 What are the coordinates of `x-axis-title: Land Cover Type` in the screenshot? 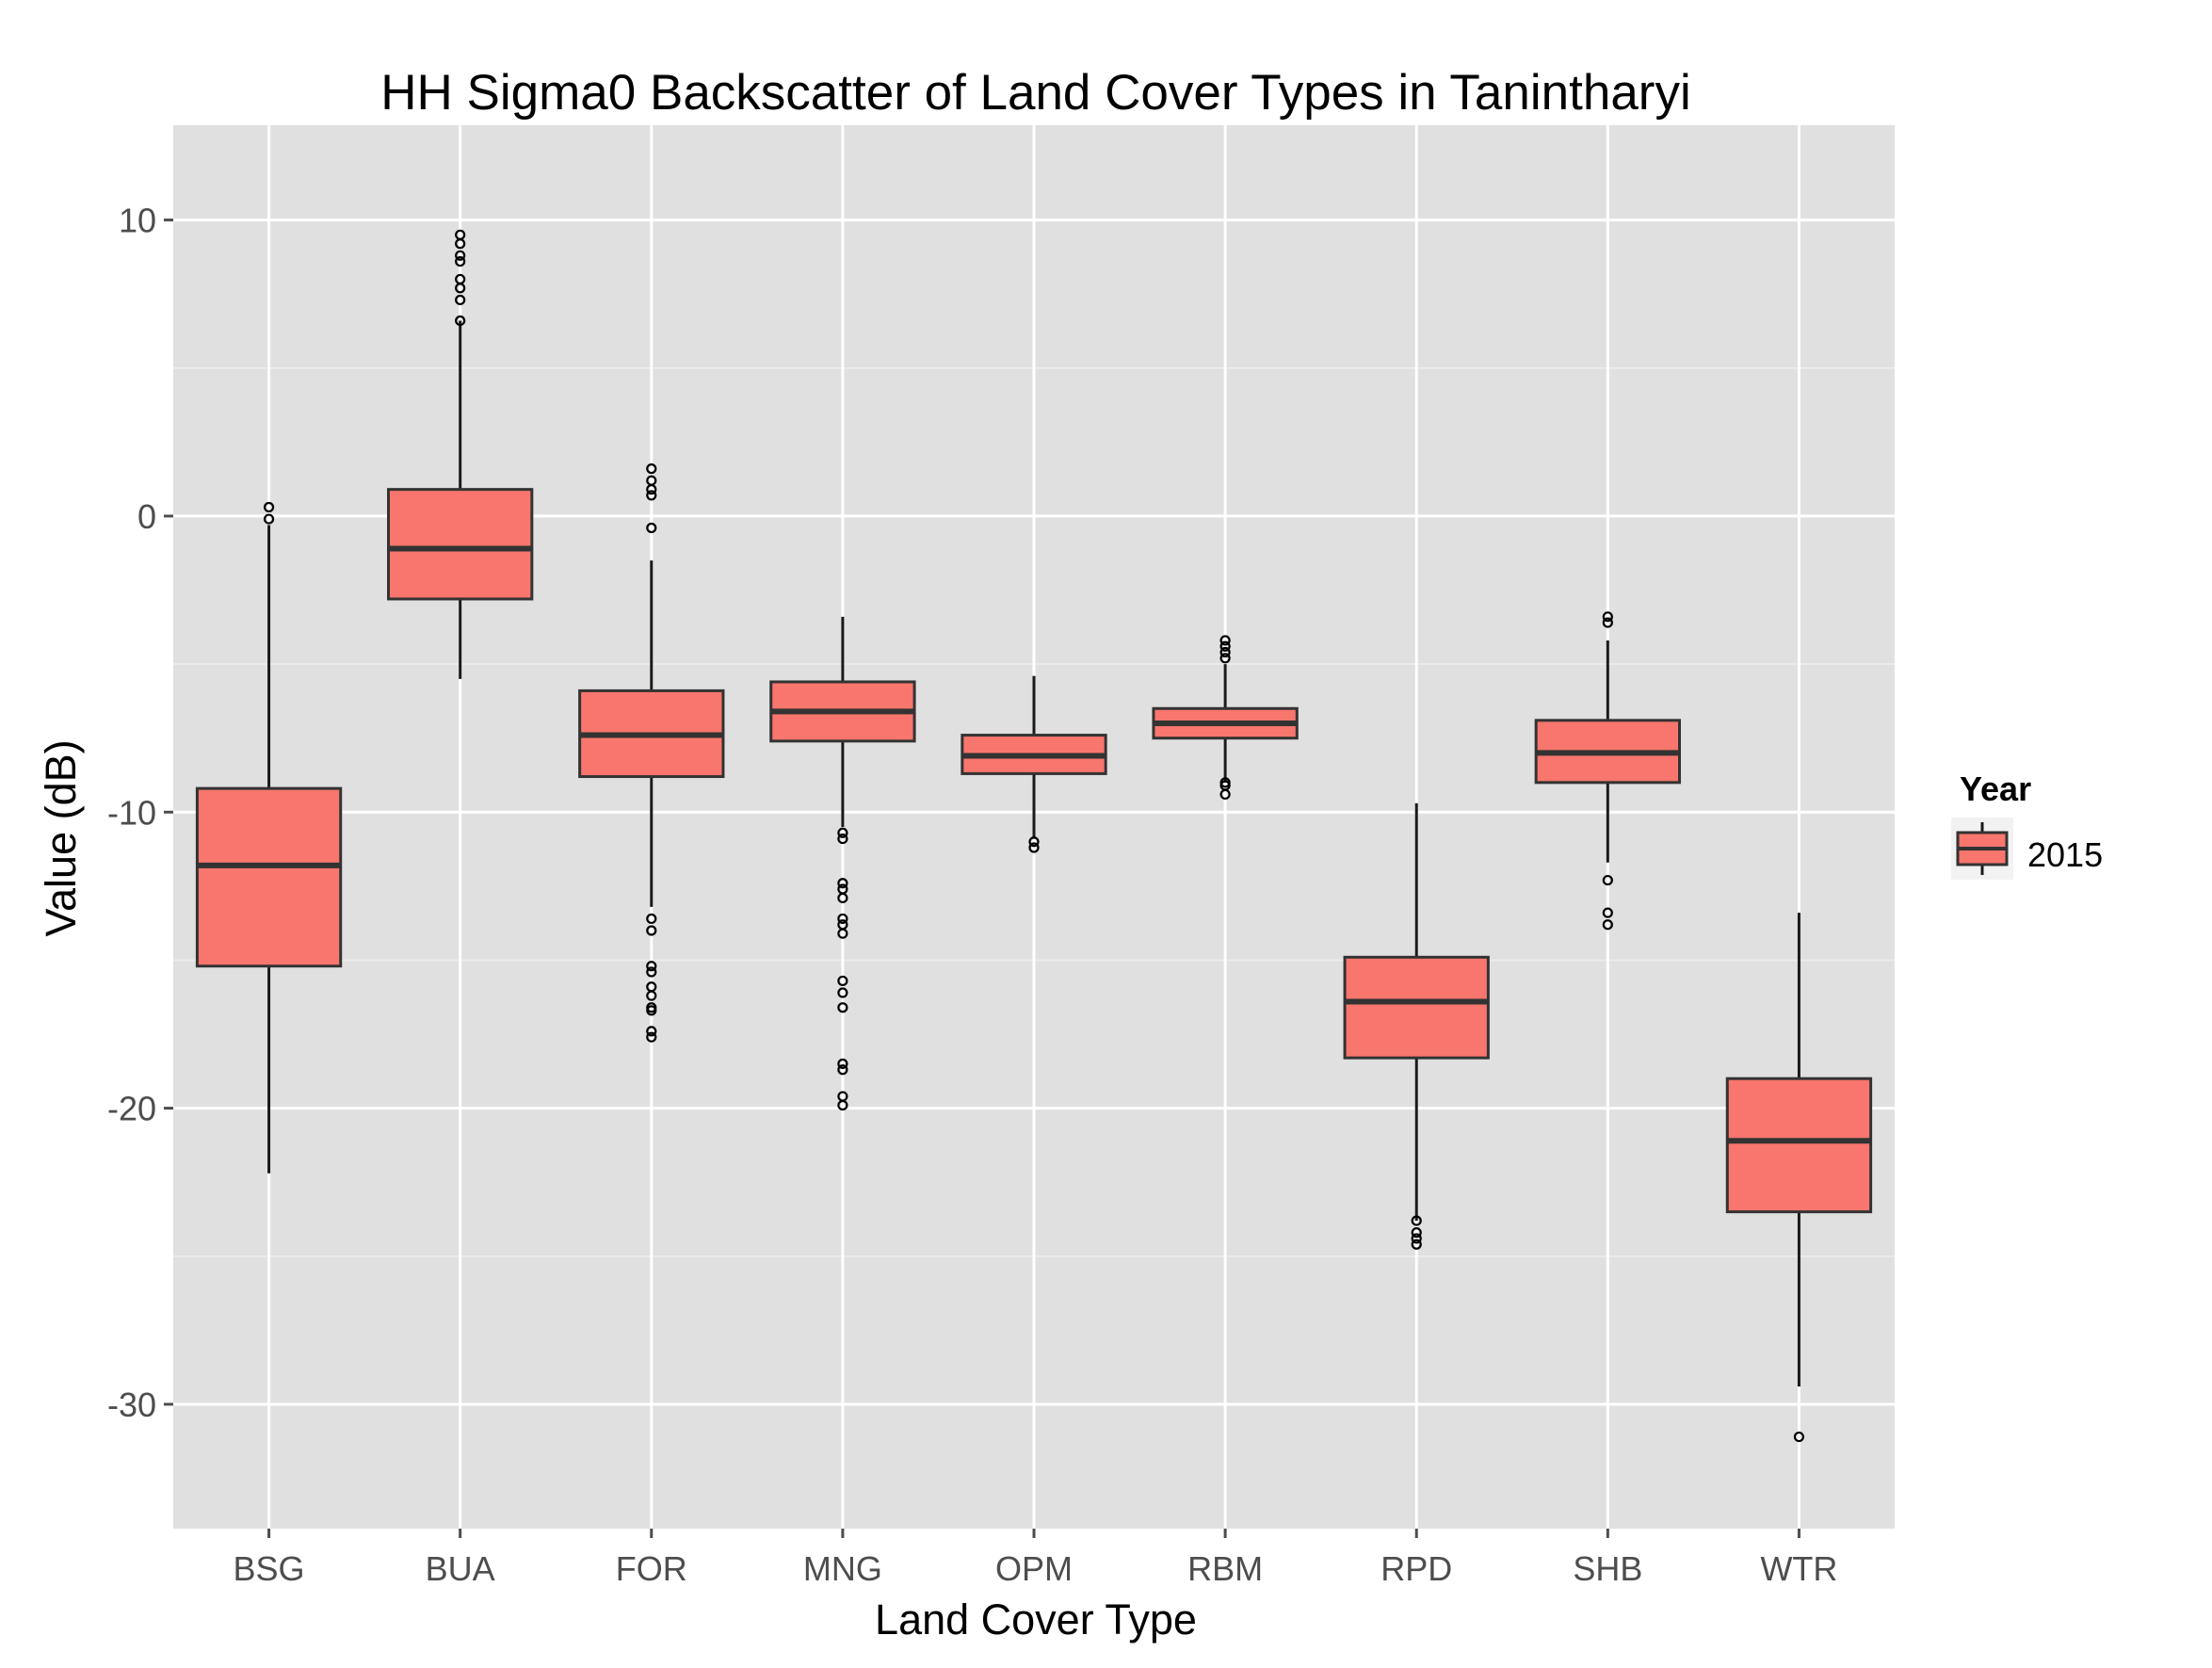 It's located at (1036, 1619).